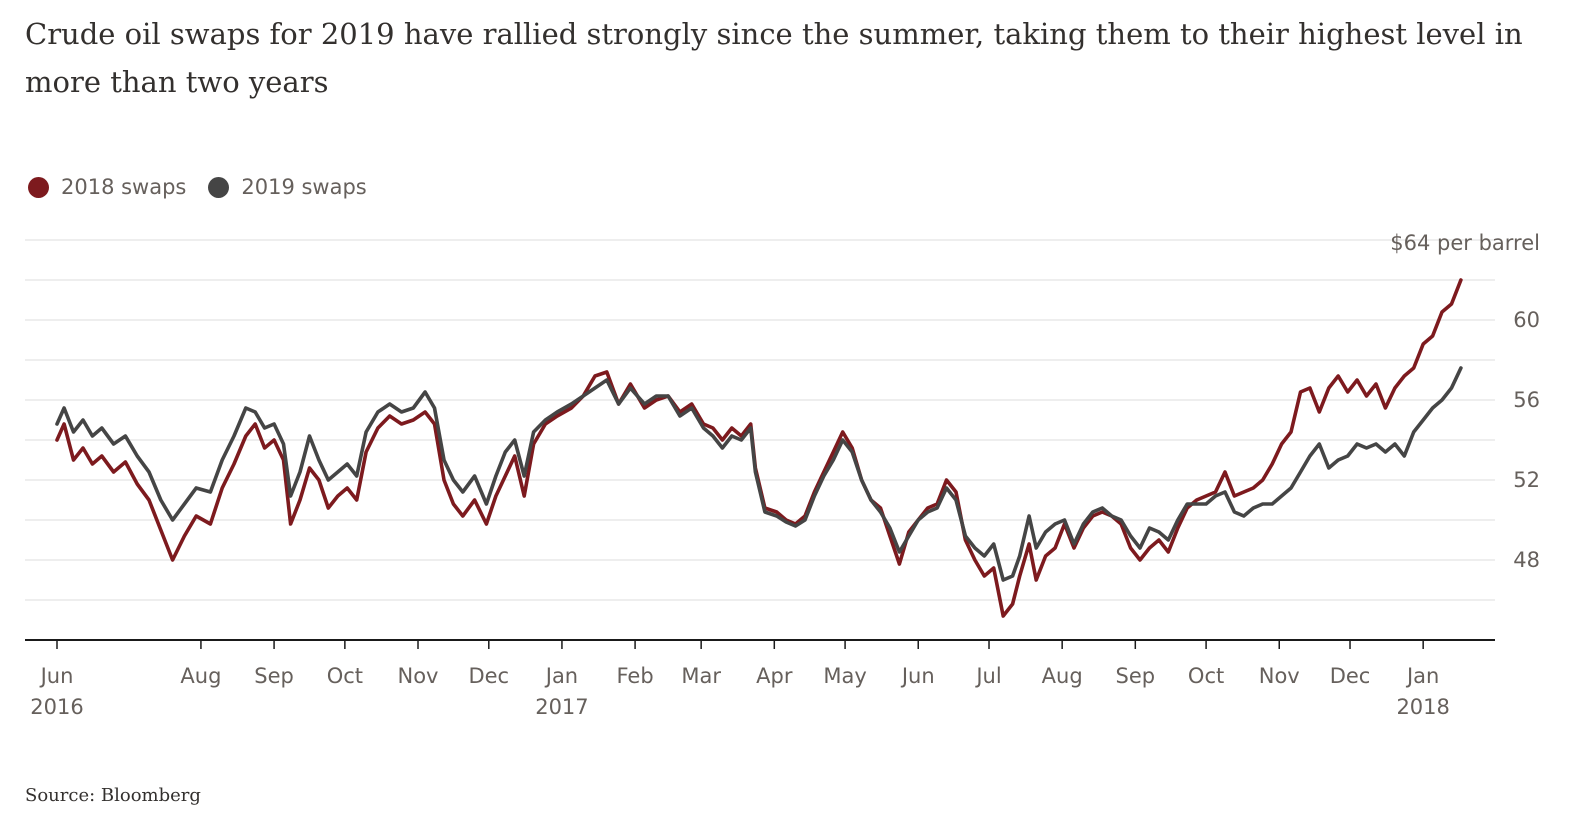  What do you see at coordinates (219, 187) in the screenshot?
I see `legend-swatch-2019` at bounding box center [219, 187].